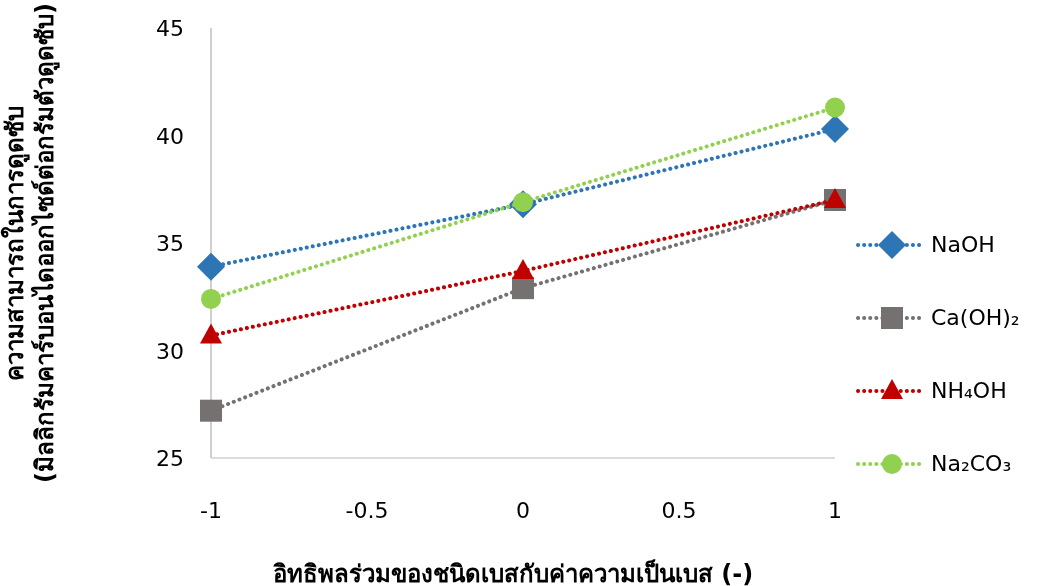  What do you see at coordinates (975, 317) in the screenshot?
I see `legend-label: Ca(OH)₂` at bounding box center [975, 317].